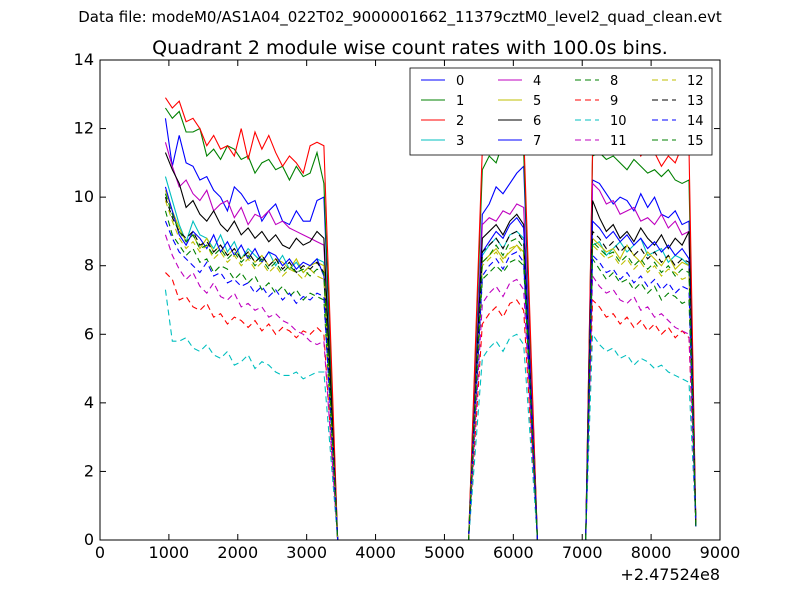 The width and height of the screenshot is (800, 600). Describe the element at coordinates (614, 81) in the screenshot. I see `legend-label-8: 8` at that location.